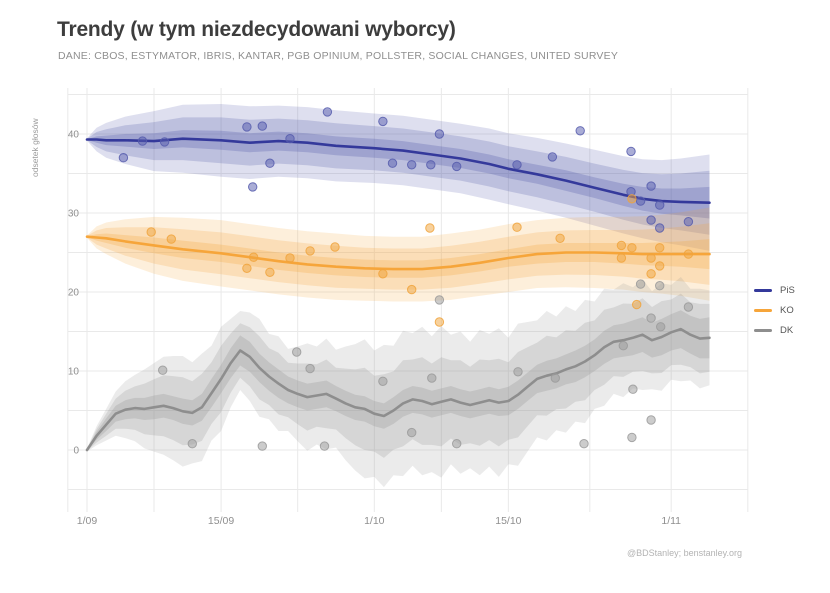 This screenshot has height=593, width=830. I want to click on x-tick-label: 1/10, so click(374, 521).